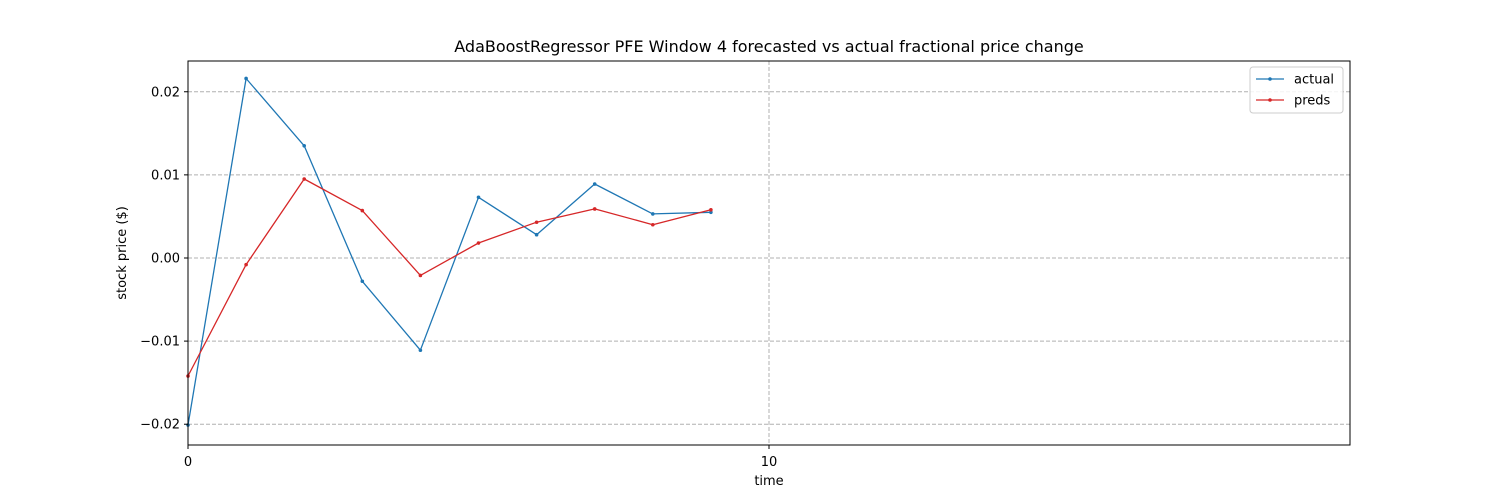 Image resolution: width=1500 pixels, height=504 pixels. Describe the element at coordinates (769, 462) in the screenshot. I see `x-tick-label: 10` at that location.